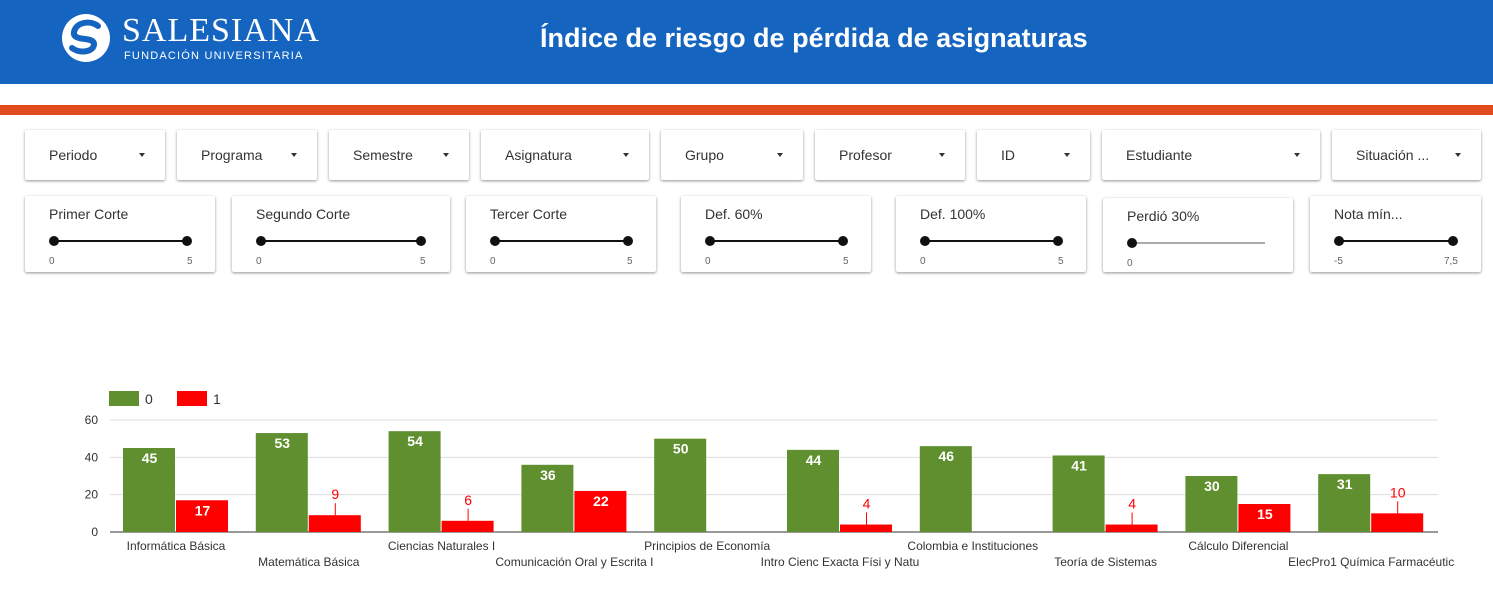 This screenshot has width=1493, height=608. What do you see at coordinates (991, 234) in the screenshot?
I see `slider-def-100: Def. 100% 0 5` at bounding box center [991, 234].